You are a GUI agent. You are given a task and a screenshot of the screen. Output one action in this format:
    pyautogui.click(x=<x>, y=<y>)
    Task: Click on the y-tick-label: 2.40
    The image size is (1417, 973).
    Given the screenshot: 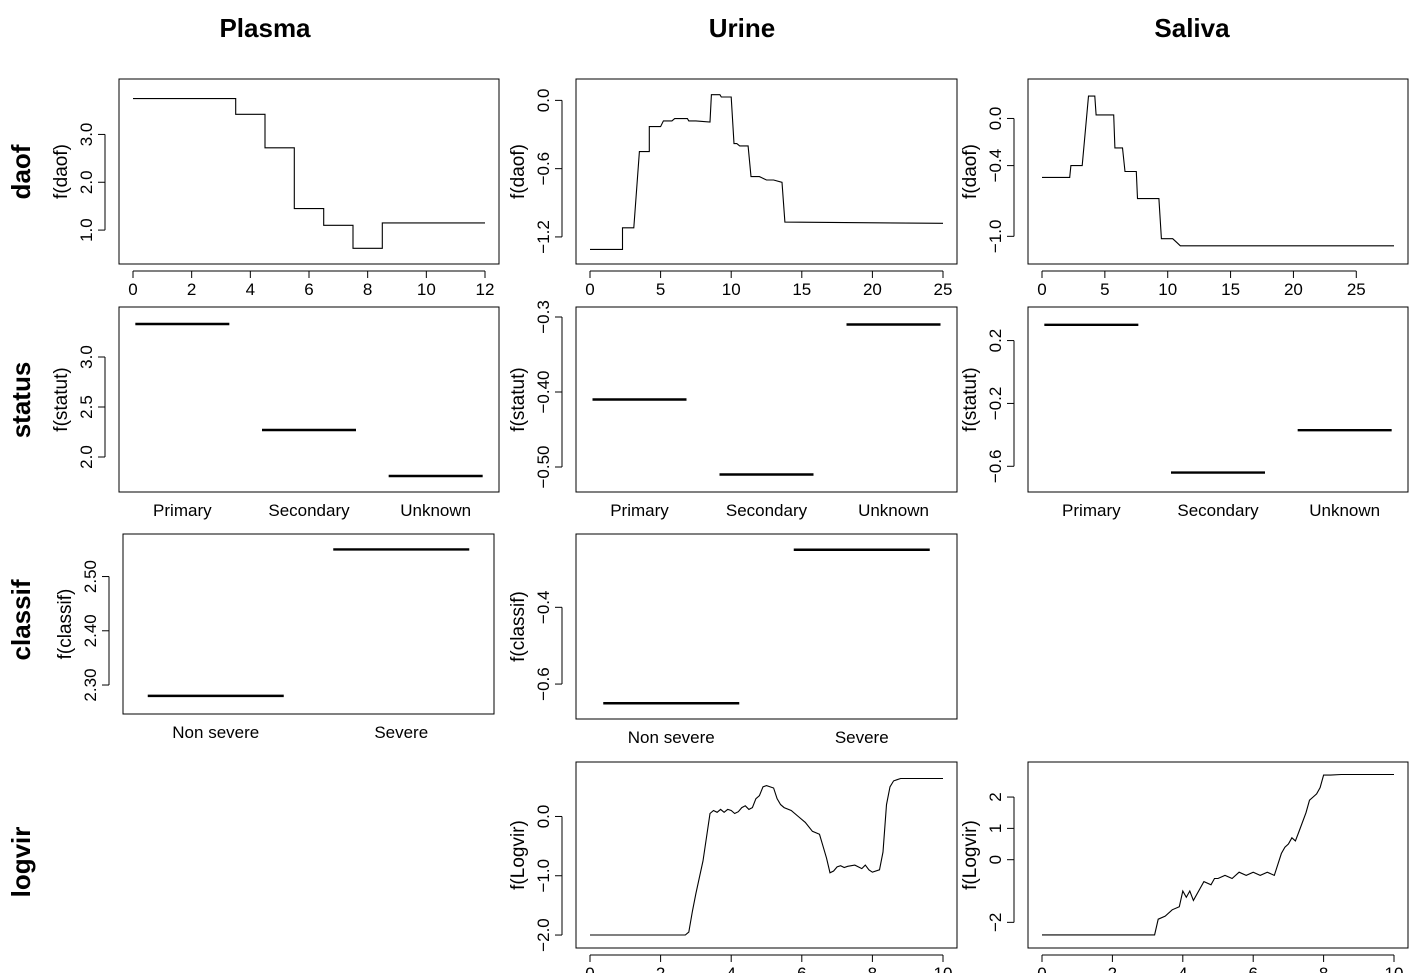 What is the action you would take?
    pyautogui.click(x=90, y=630)
    